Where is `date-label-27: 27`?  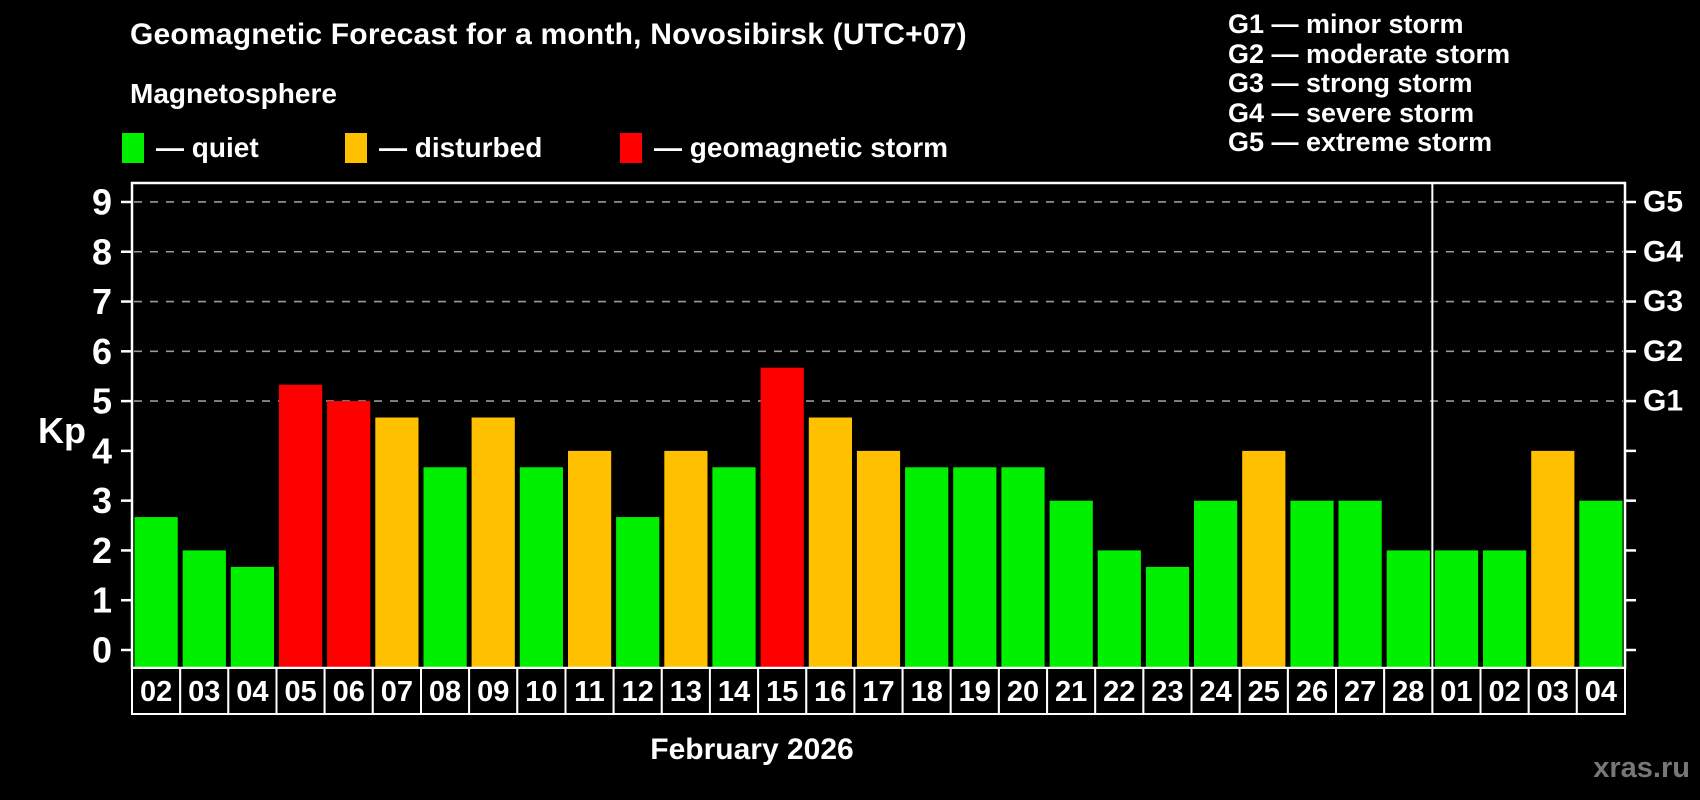 date-label-27: 27 is located at coordinates (1360, 692).